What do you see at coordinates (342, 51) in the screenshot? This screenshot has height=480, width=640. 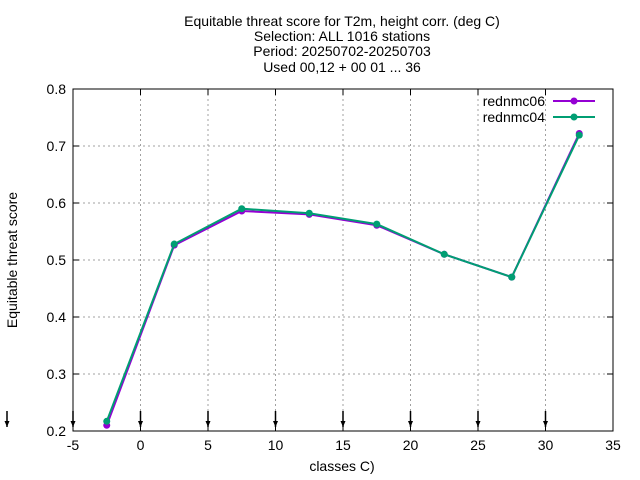 I see `title-line-3: Period: 20250702-20250703` at bounding box center [342, 51].